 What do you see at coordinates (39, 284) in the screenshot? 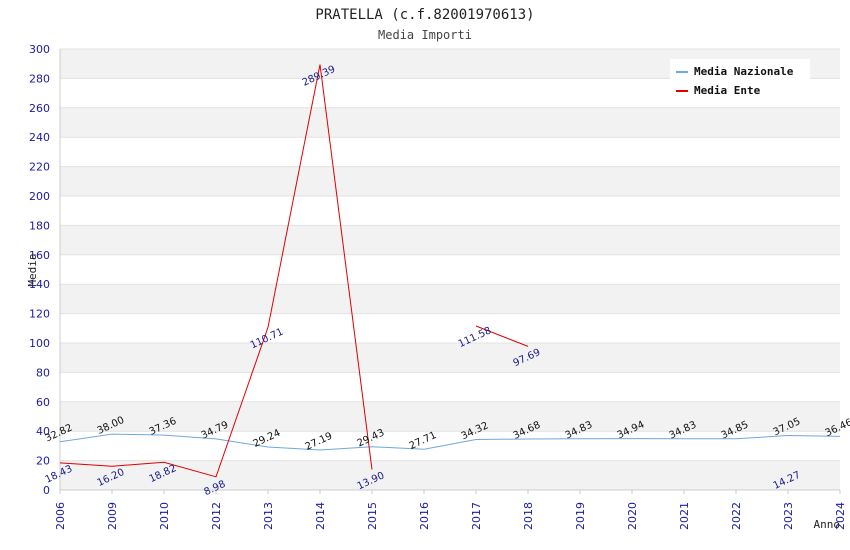
I see `y-tick-label: 140` at bounding box center [39, 284].